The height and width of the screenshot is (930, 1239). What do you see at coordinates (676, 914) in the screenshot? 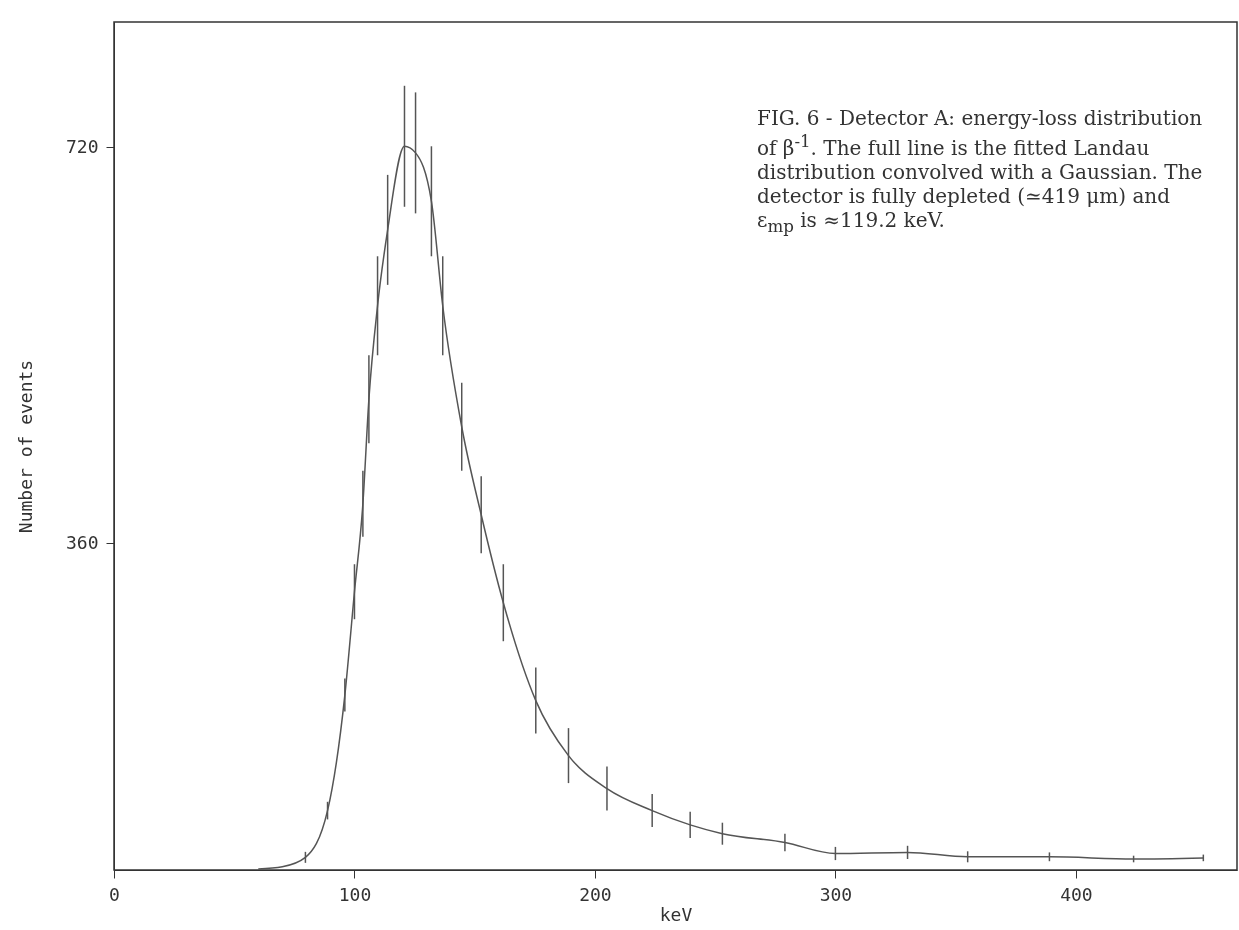
I see `x-axis-title: keV` at bounding box center [676, 914].